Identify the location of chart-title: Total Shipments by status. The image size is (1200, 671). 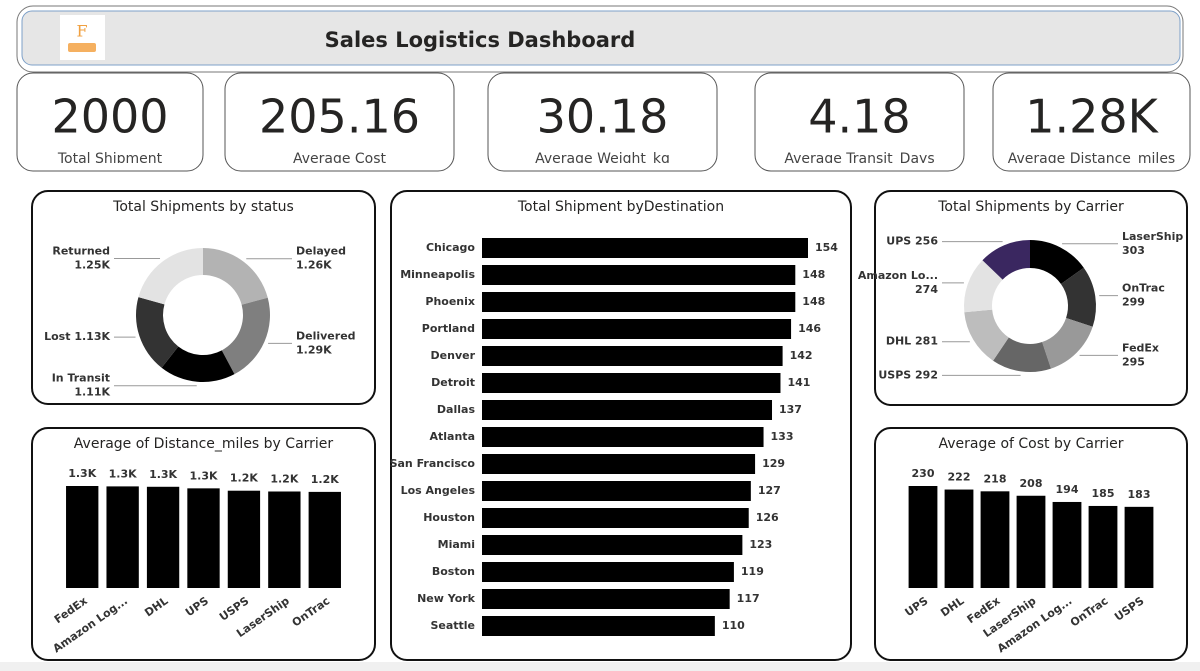
(203, 207).